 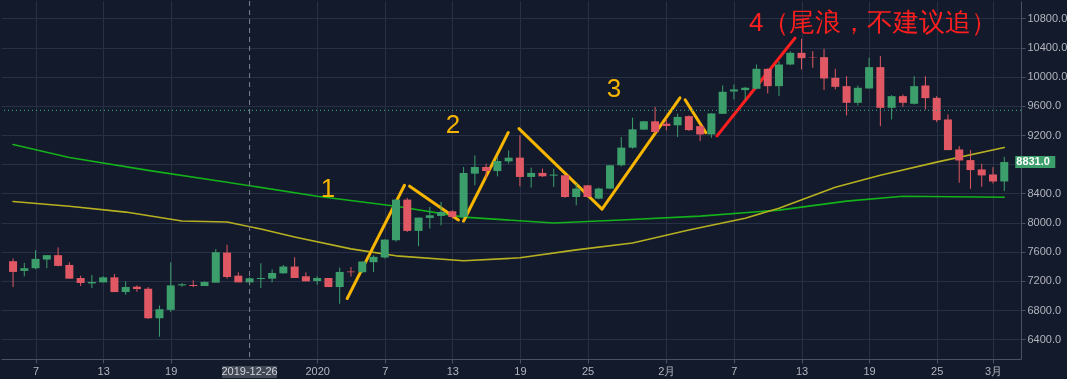 What do you see at coordinates (328, 188) in the screenshot?
I see `annotation: 1` at bounding box center [328, 188].